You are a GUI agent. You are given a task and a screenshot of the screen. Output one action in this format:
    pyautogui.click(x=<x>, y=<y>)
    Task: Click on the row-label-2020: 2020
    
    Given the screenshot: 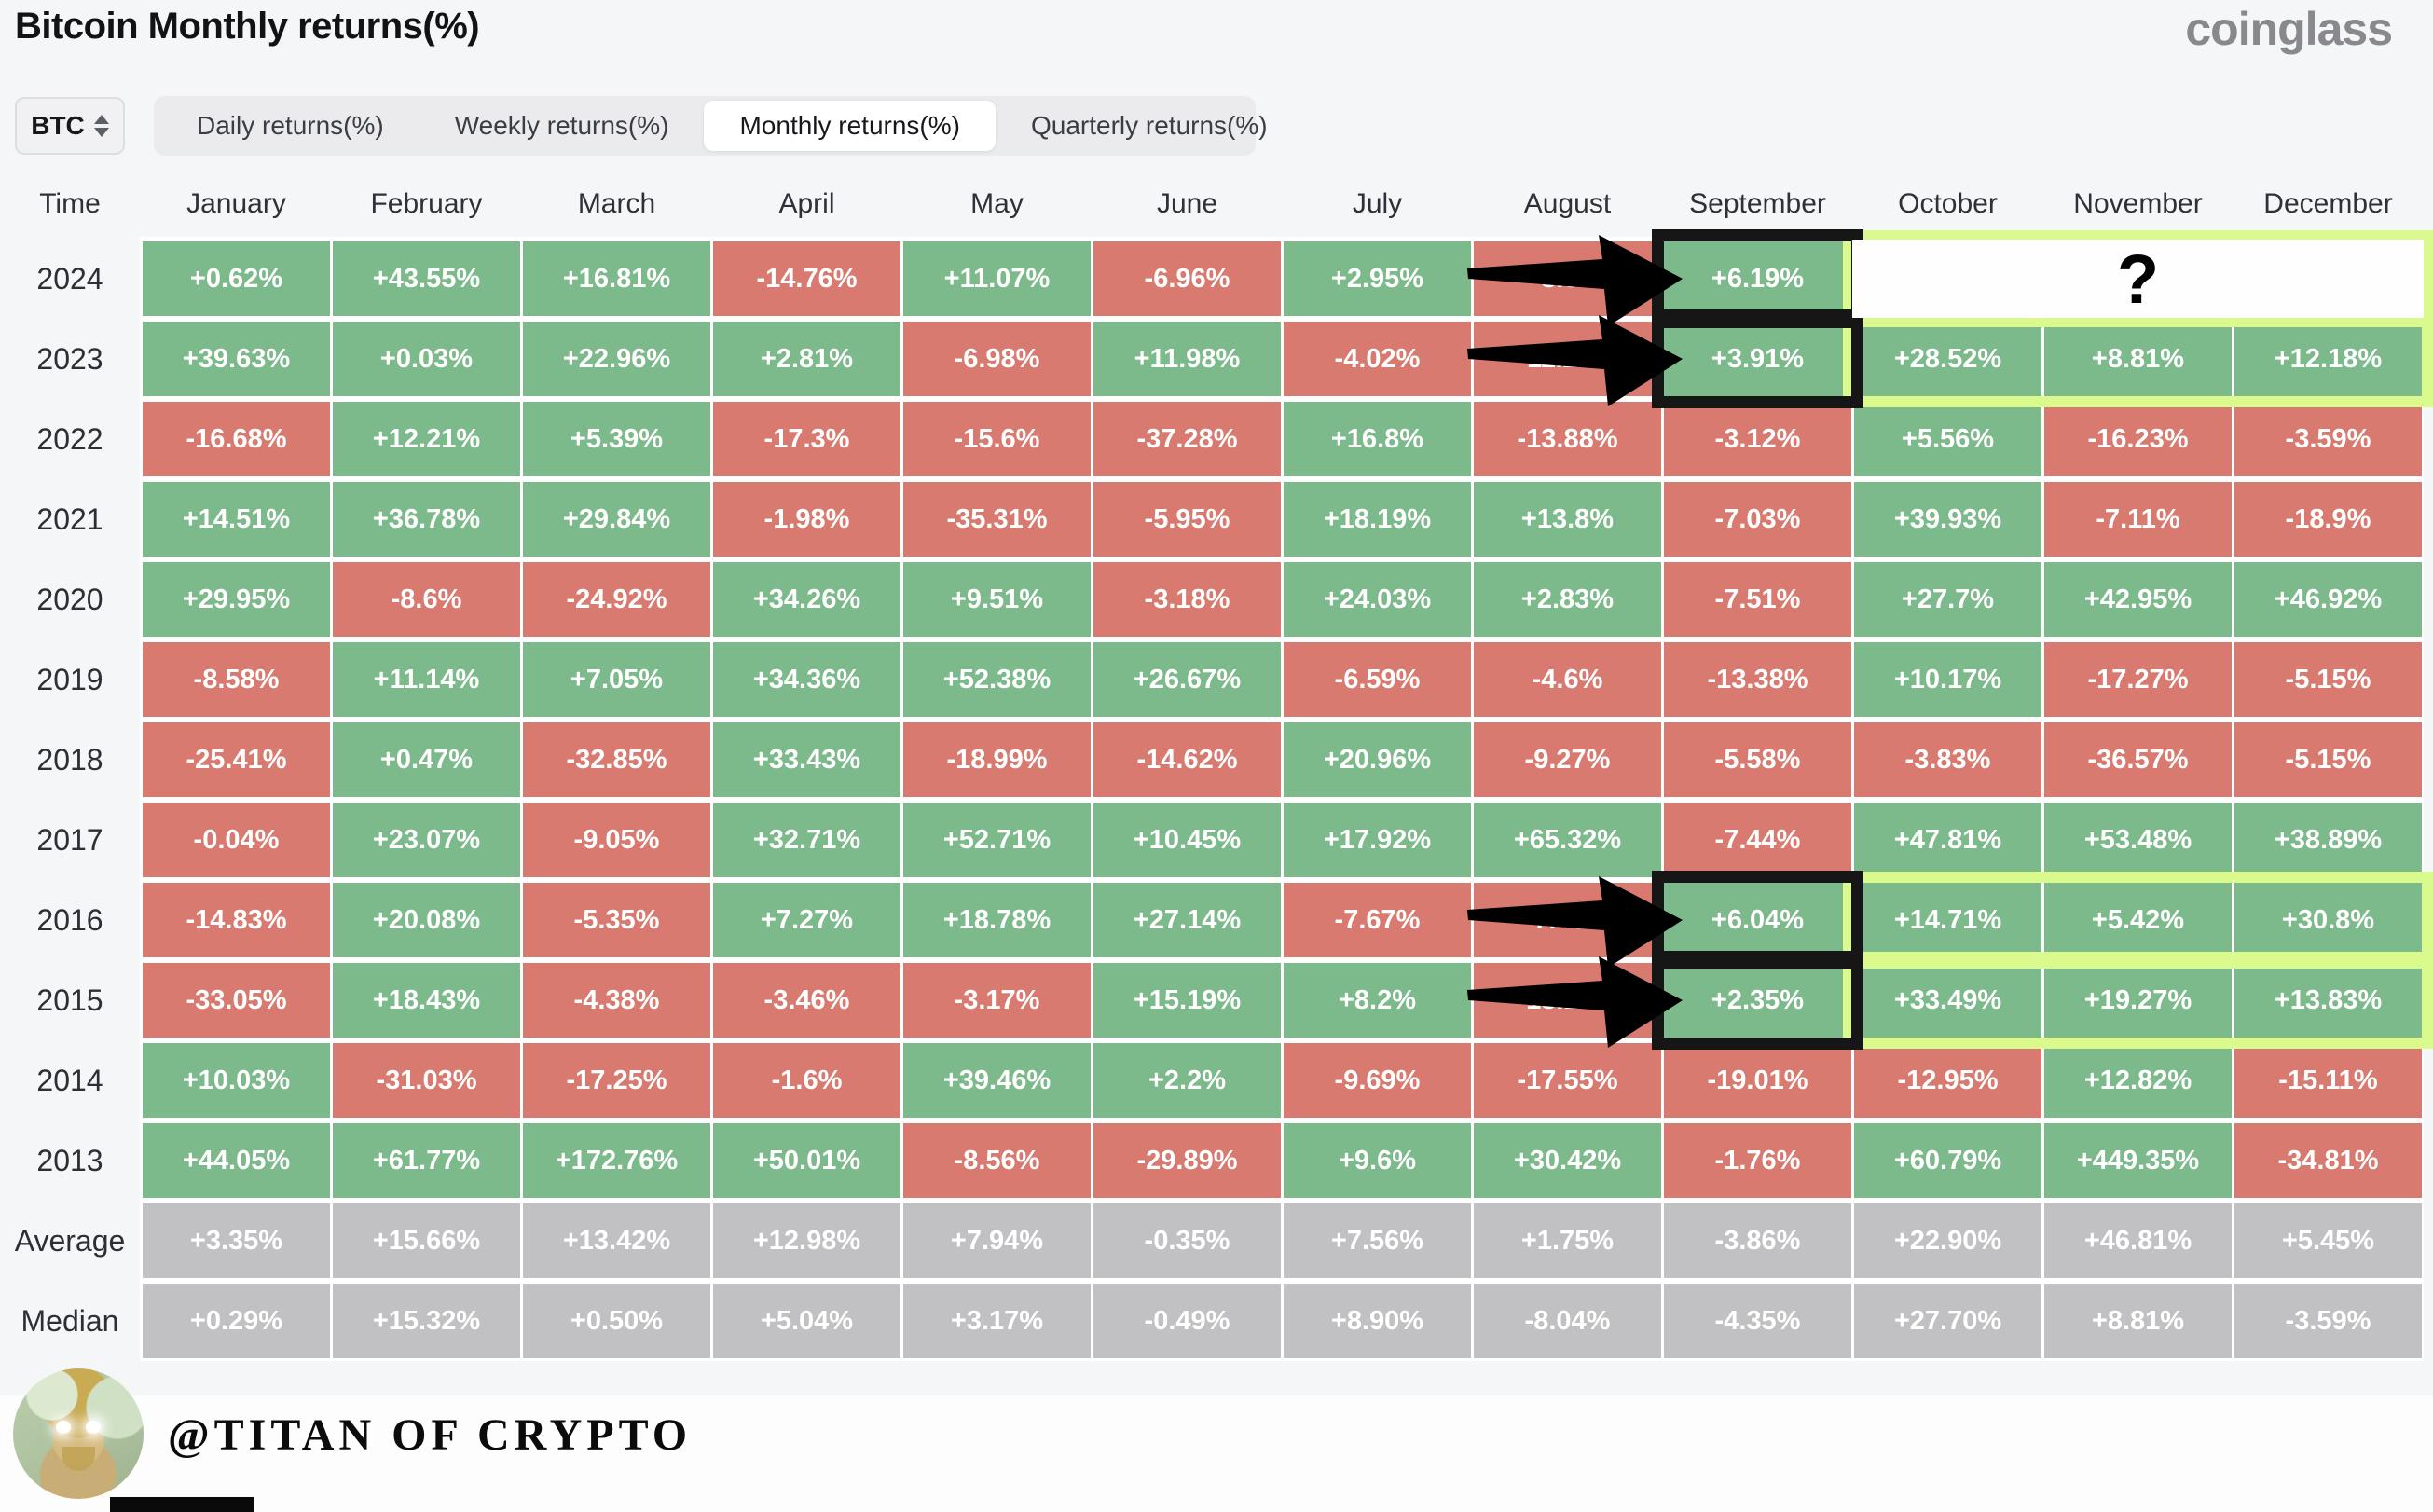 What is the action you would take?
    pyautogui.click(x=70, y=599)
    